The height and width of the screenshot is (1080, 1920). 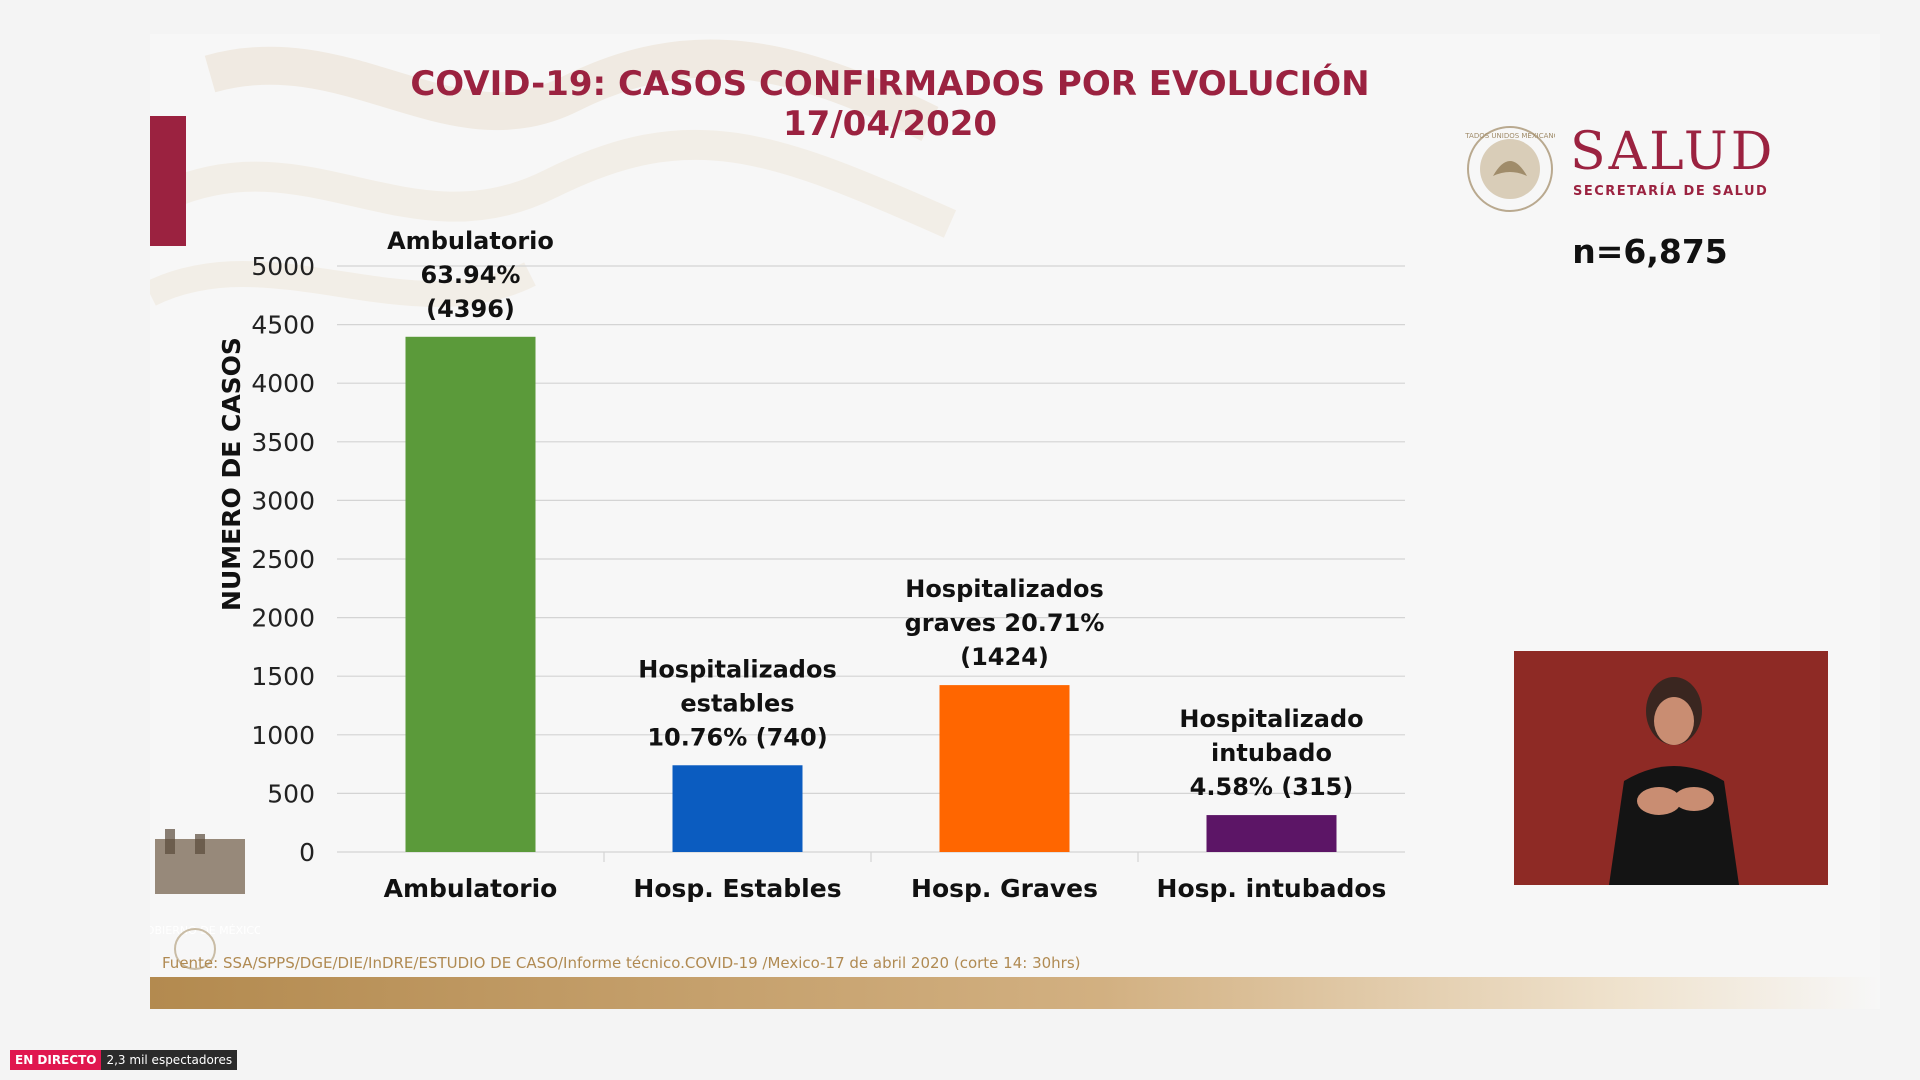 What do you see at coordinates (168, 181) in the screenshot?
I see `accent-bar` at bounding box center [168, 181].